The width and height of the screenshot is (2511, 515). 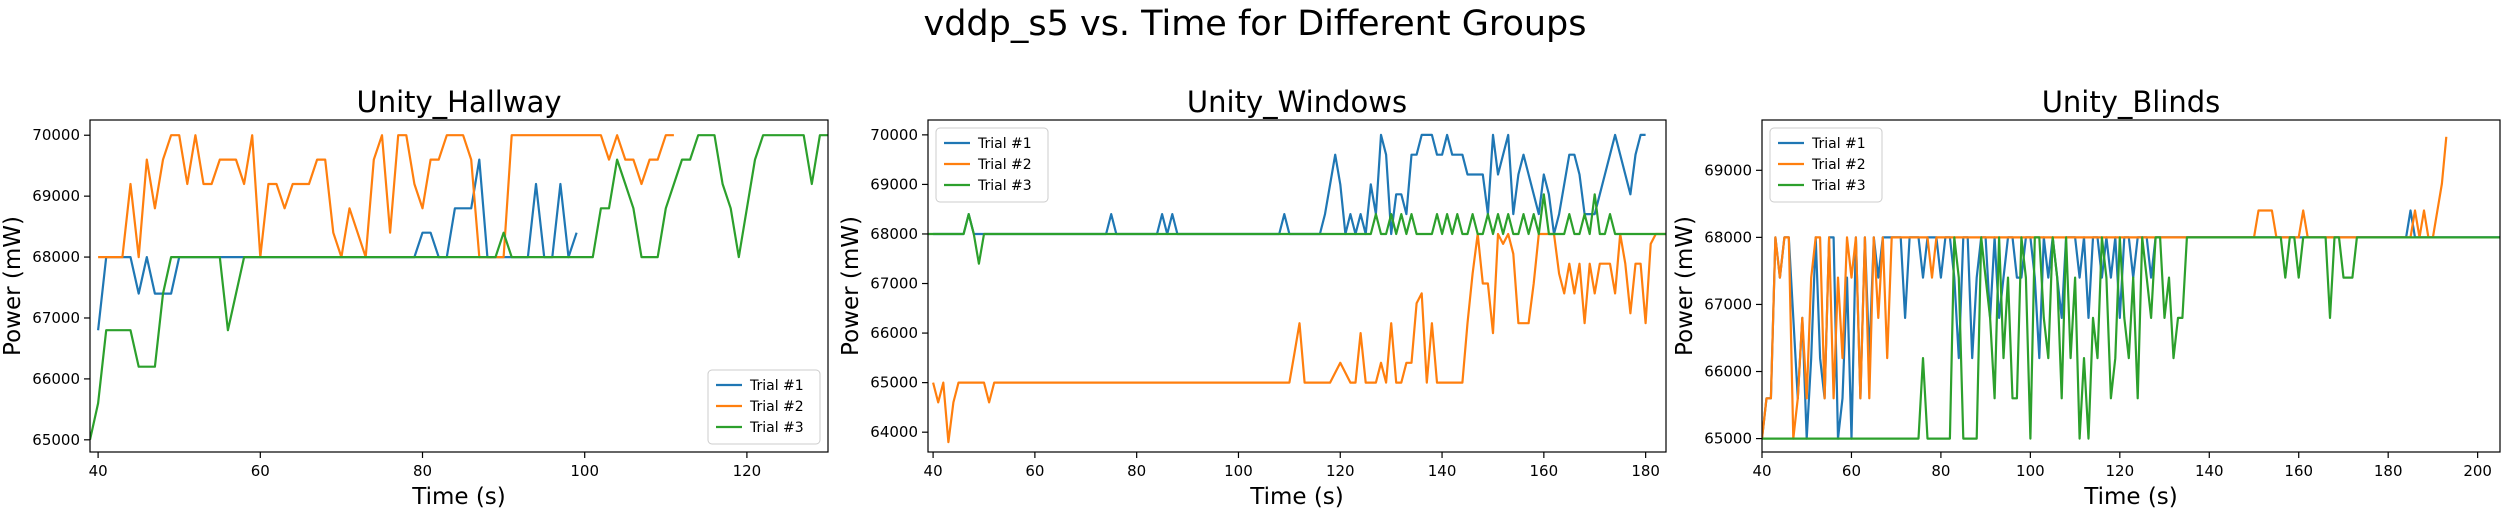 I want to click on chart-title: Unity_Hallway, so click(x=458, y=102).